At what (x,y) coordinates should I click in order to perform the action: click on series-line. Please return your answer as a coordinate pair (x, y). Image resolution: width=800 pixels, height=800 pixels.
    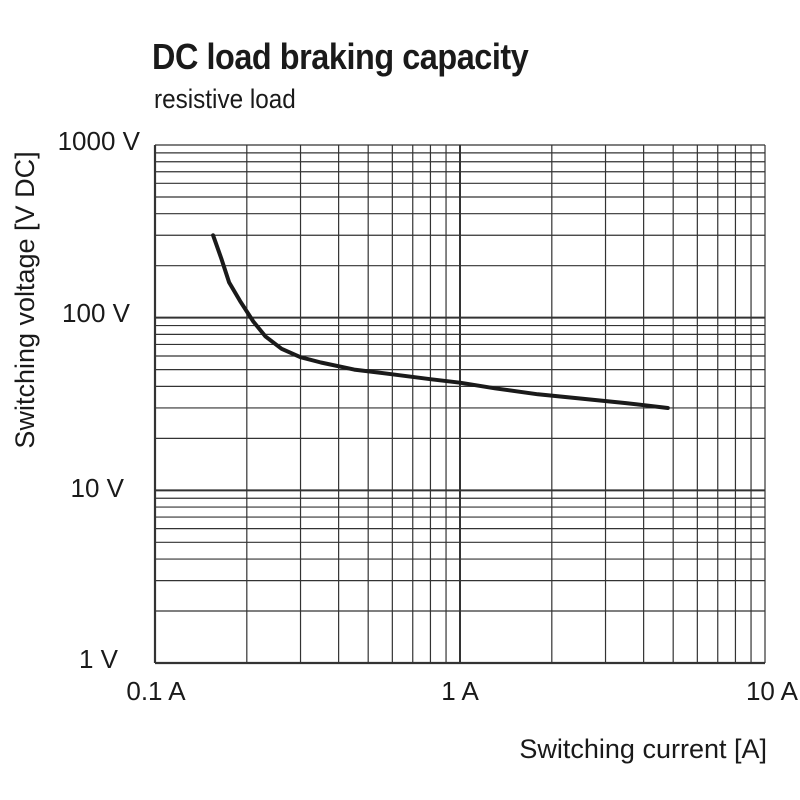
    Looking at the image, I should click on (440, 321).